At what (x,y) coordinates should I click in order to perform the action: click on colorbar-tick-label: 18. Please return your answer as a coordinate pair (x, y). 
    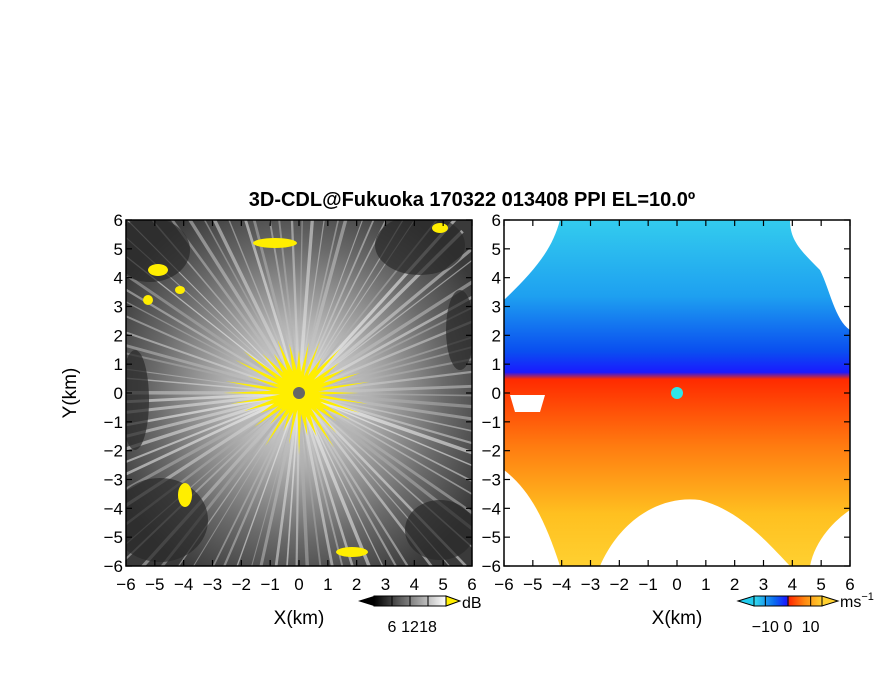
    Looking at the image, I should click on (428, 627).